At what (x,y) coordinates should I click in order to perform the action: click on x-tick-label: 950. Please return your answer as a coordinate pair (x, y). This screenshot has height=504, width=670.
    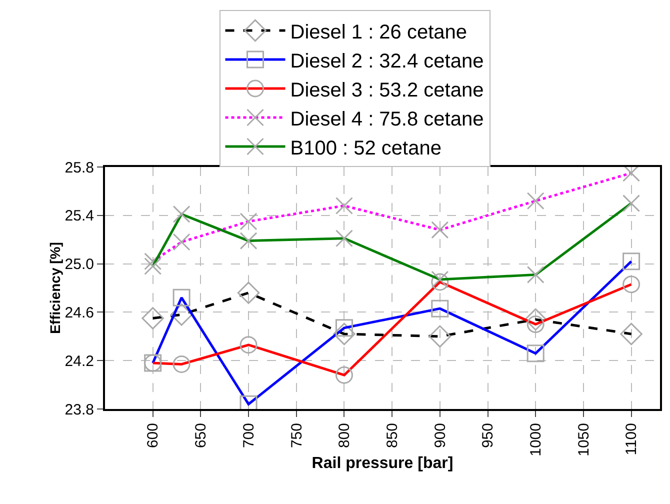
    Looking at the image, I should click on (488, 435).